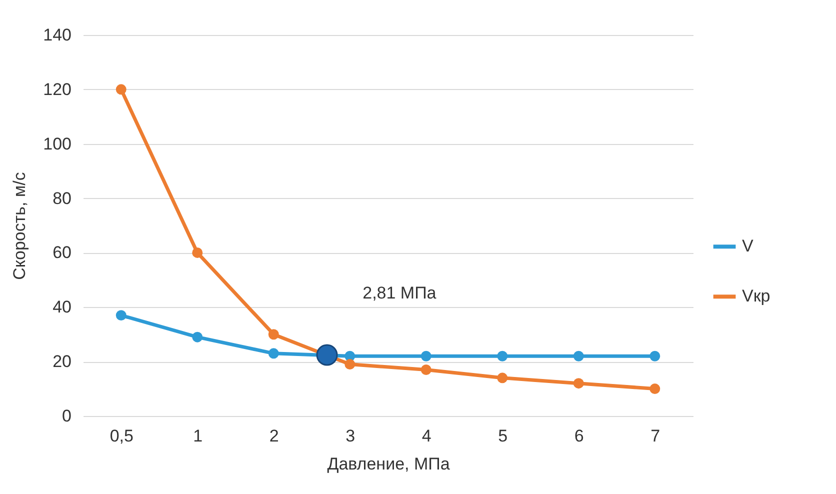  I want to click on x-tick-label: 6, so click(579, 436).